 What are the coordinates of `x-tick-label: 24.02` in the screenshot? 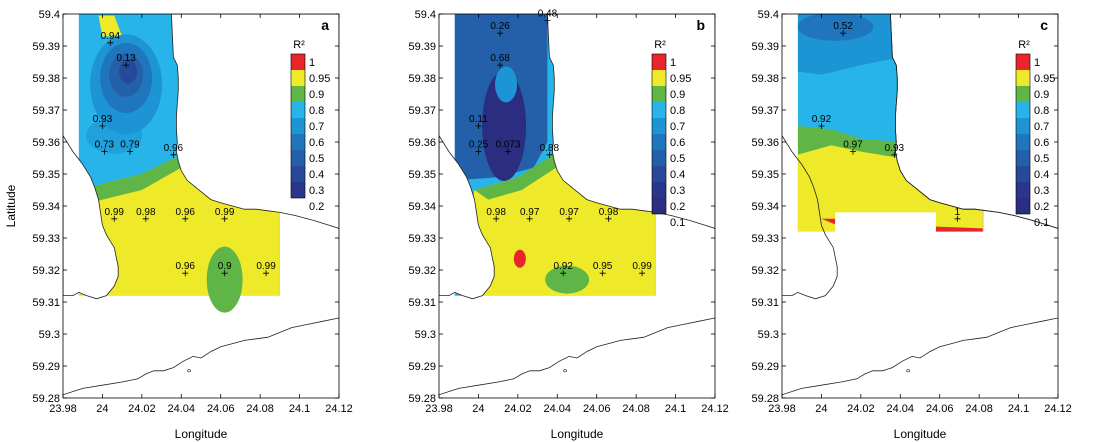 It's located at (518, 409).